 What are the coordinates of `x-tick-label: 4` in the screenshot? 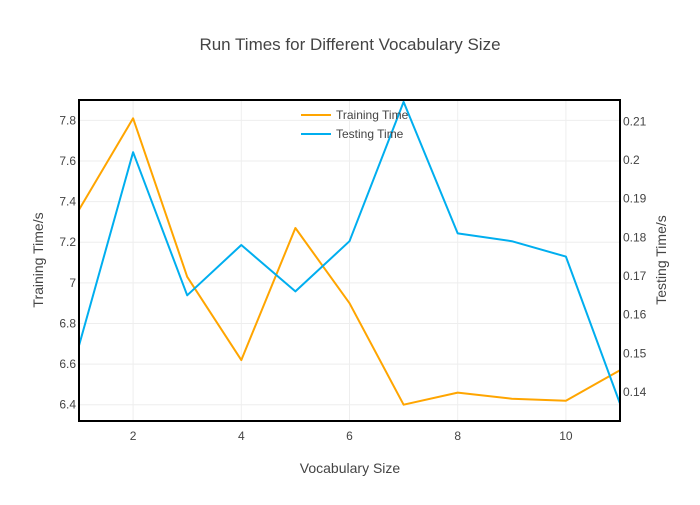 It's located at (241, 436).